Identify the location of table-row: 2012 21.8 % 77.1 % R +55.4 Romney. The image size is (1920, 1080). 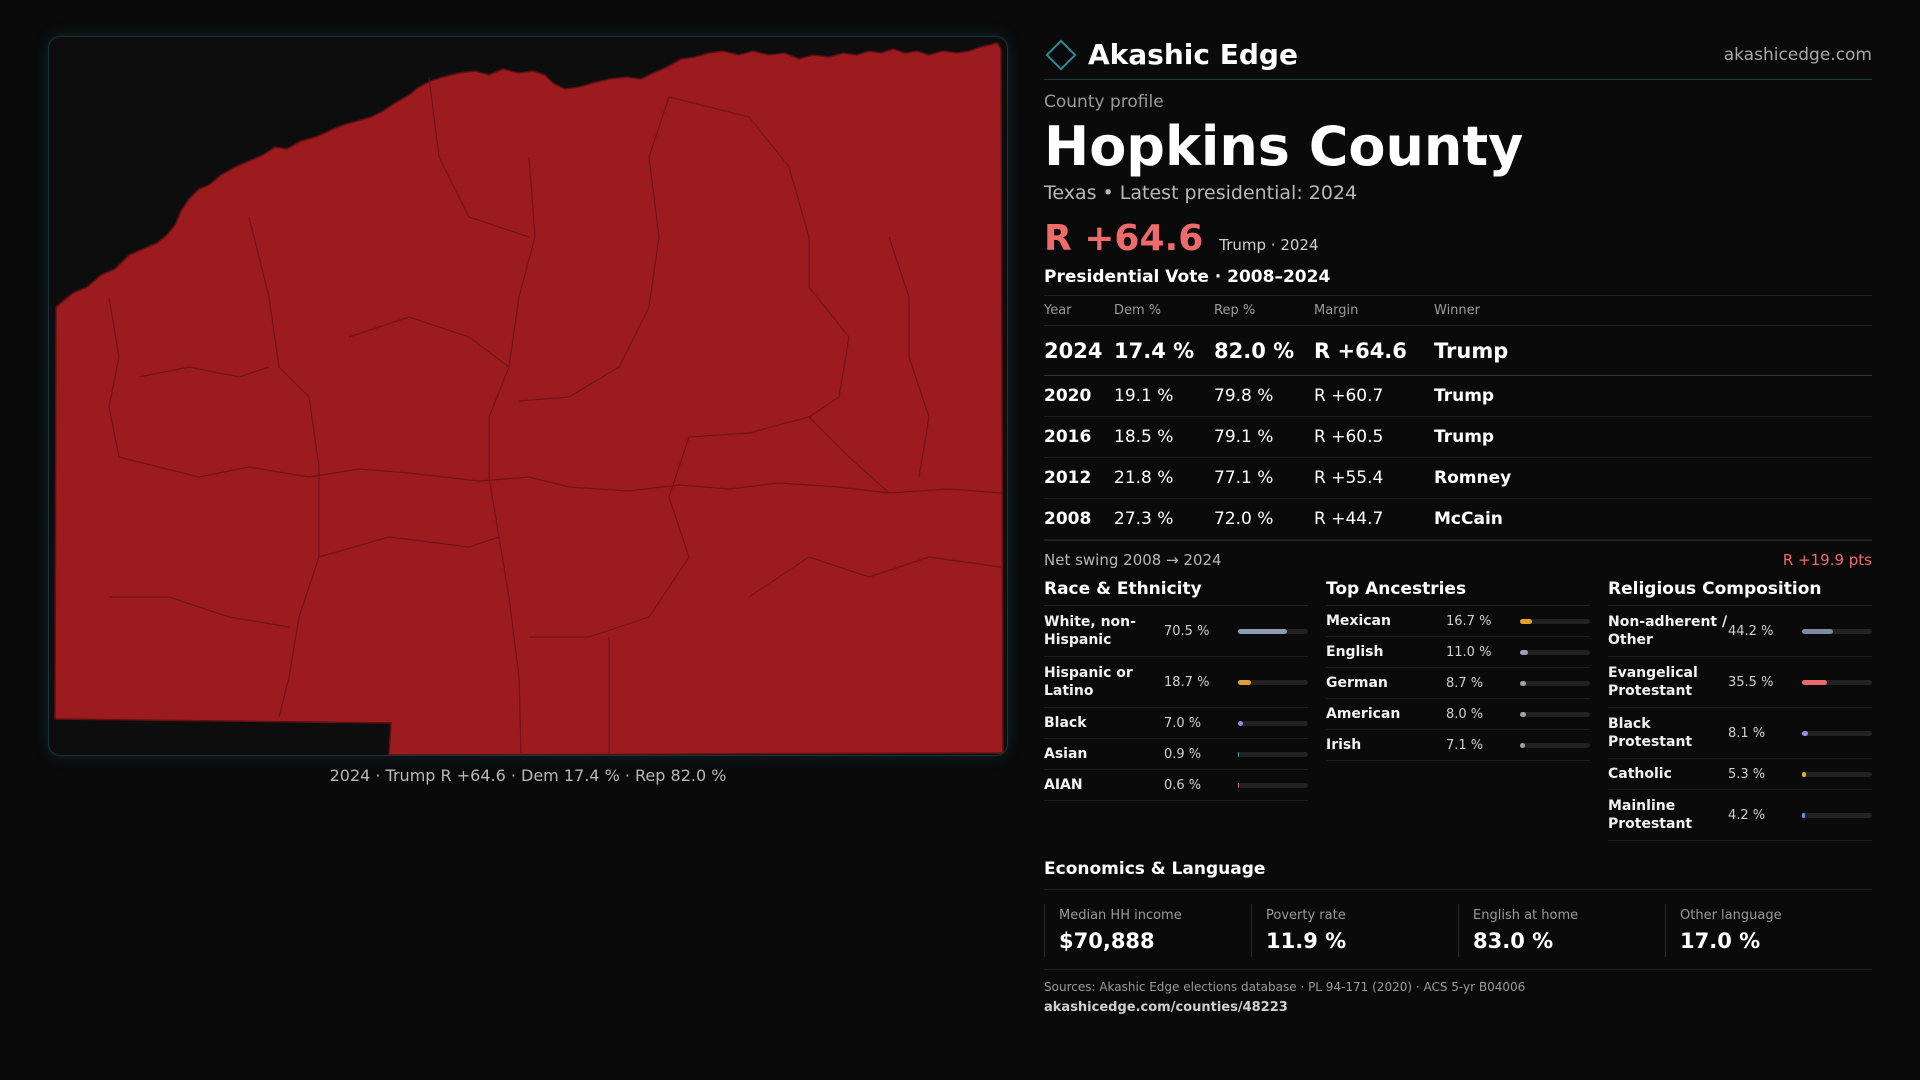
(1458, 478).